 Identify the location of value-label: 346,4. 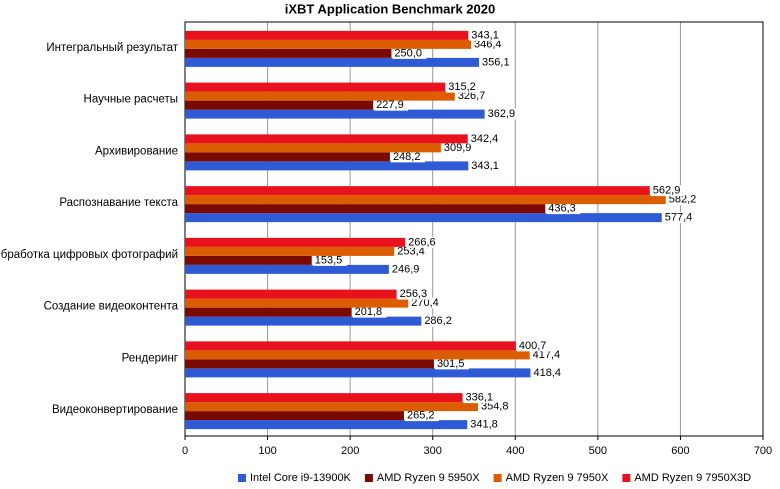
(488, 44).